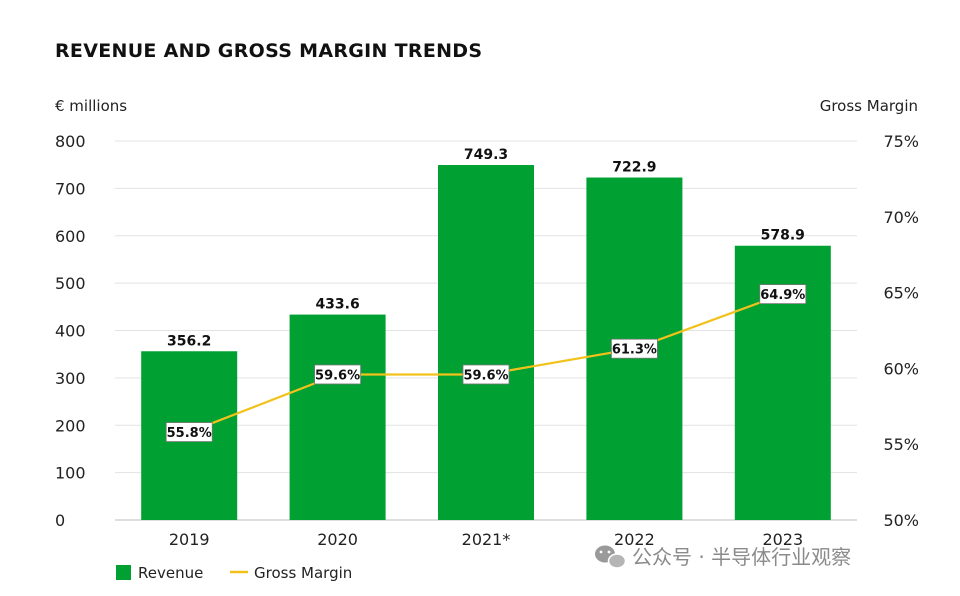  What do you see at coordinates (60, 520) in the screenshot?
I see `left-tick-label: 0` at bounding box center [60, 520].